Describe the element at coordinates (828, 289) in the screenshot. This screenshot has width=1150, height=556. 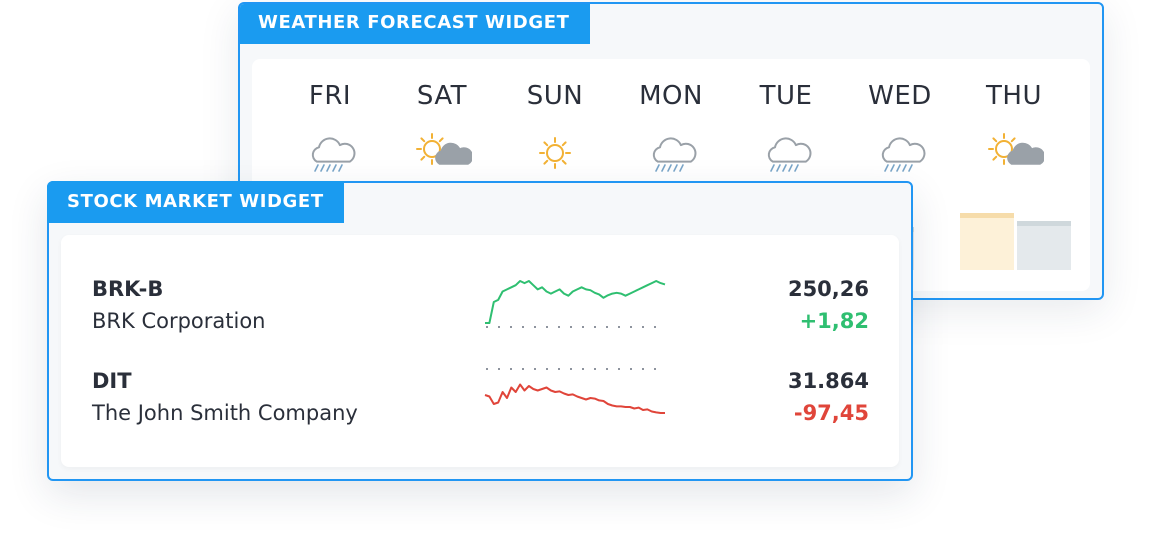
I see `stock-price: 250,26` at that location.